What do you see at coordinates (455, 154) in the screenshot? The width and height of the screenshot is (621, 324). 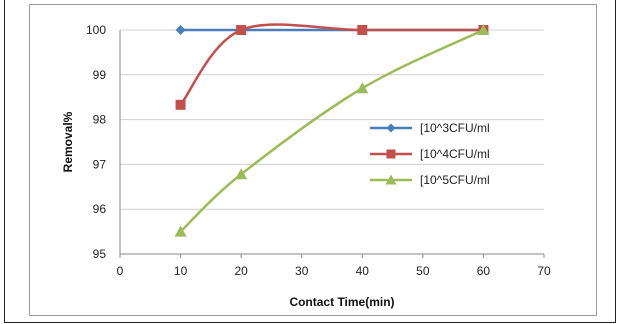 I see `legend-label: [10^4CFU/ml` at bounding box center [455, 154].